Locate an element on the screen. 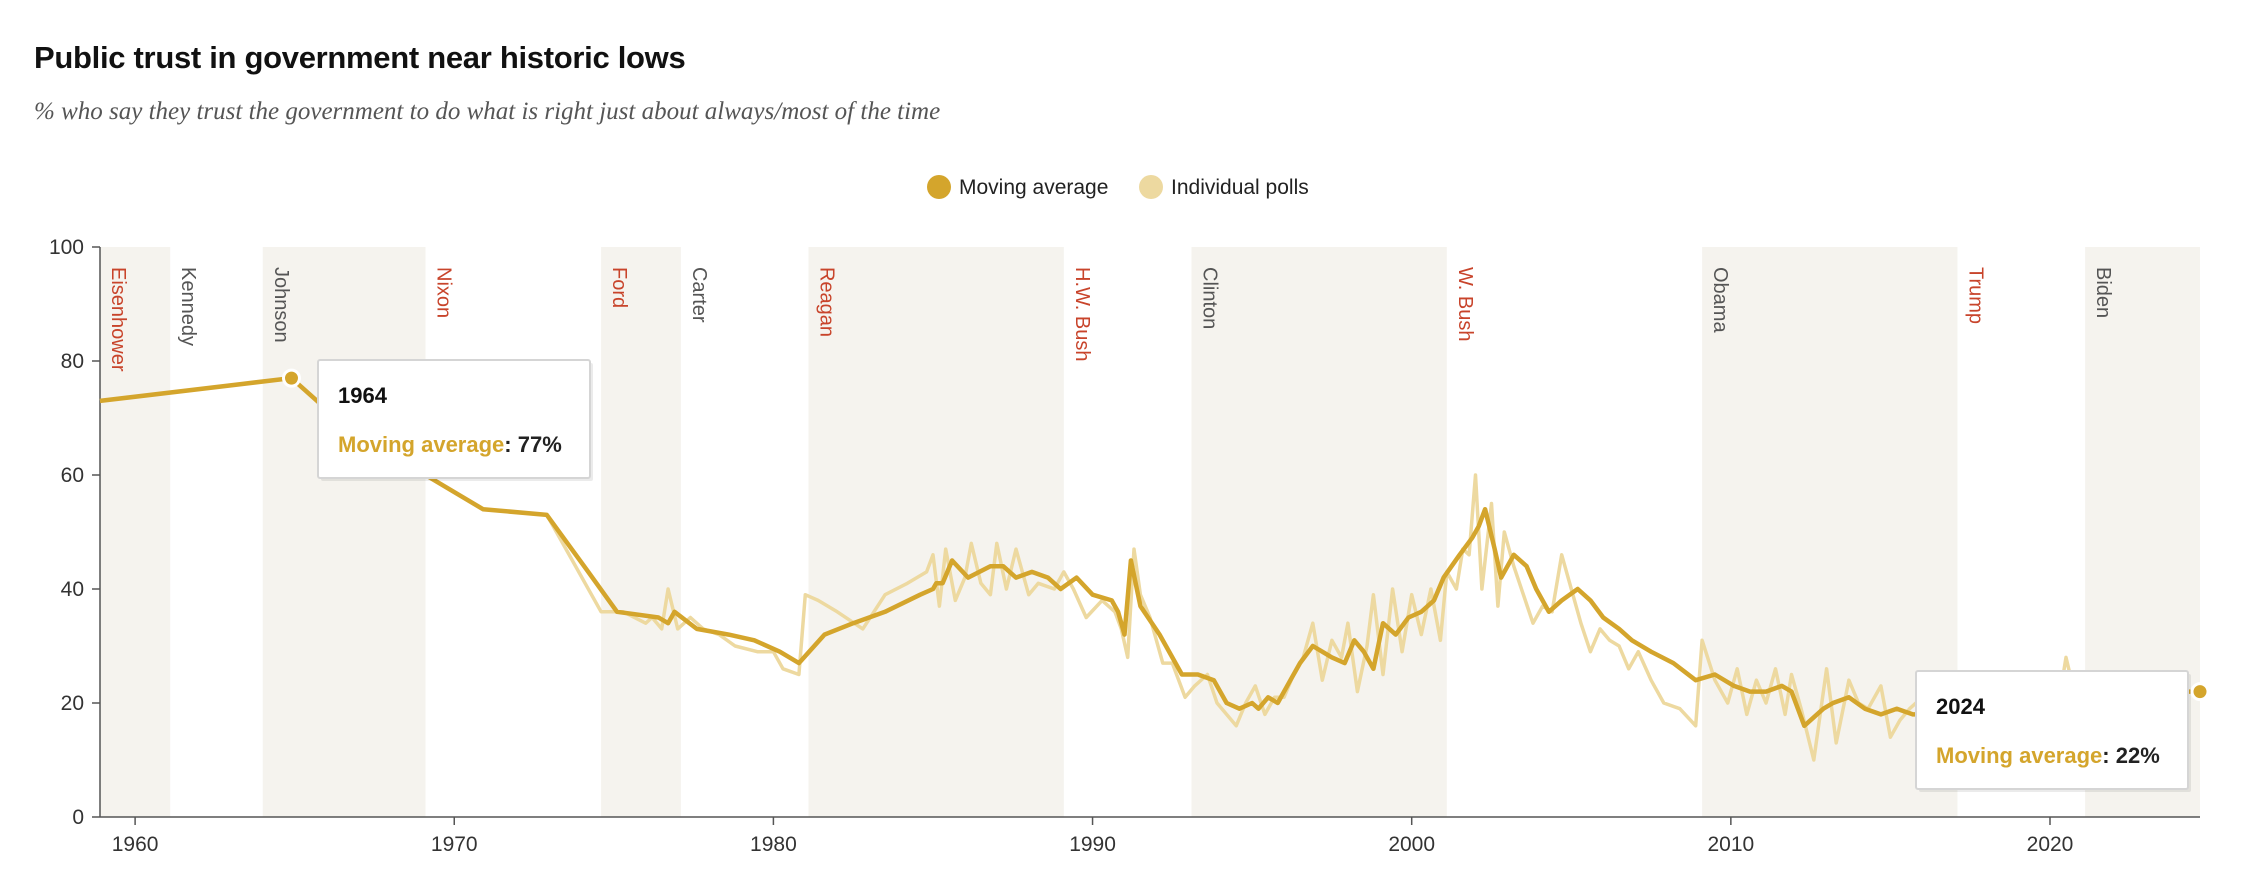 Image resolution: width=2250 pixels, height=892 pixels. tooltip-value-0: : 77% is located at coordinates (532, 444).